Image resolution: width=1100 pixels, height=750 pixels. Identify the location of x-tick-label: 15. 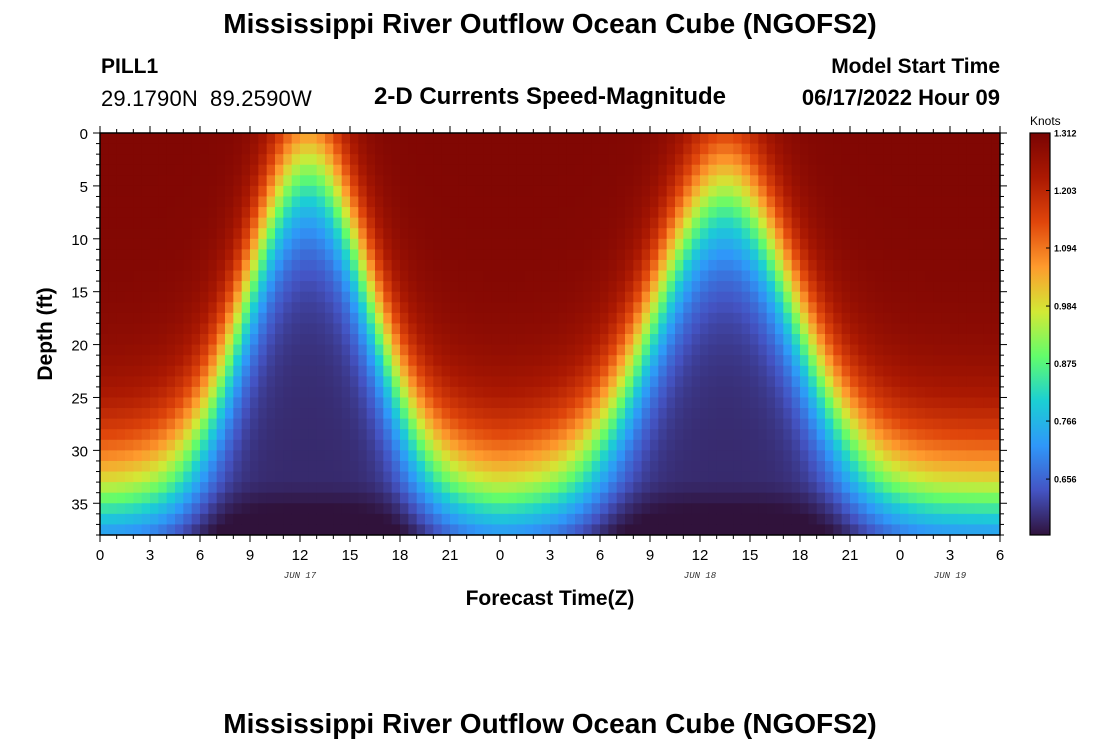
(750, 555).